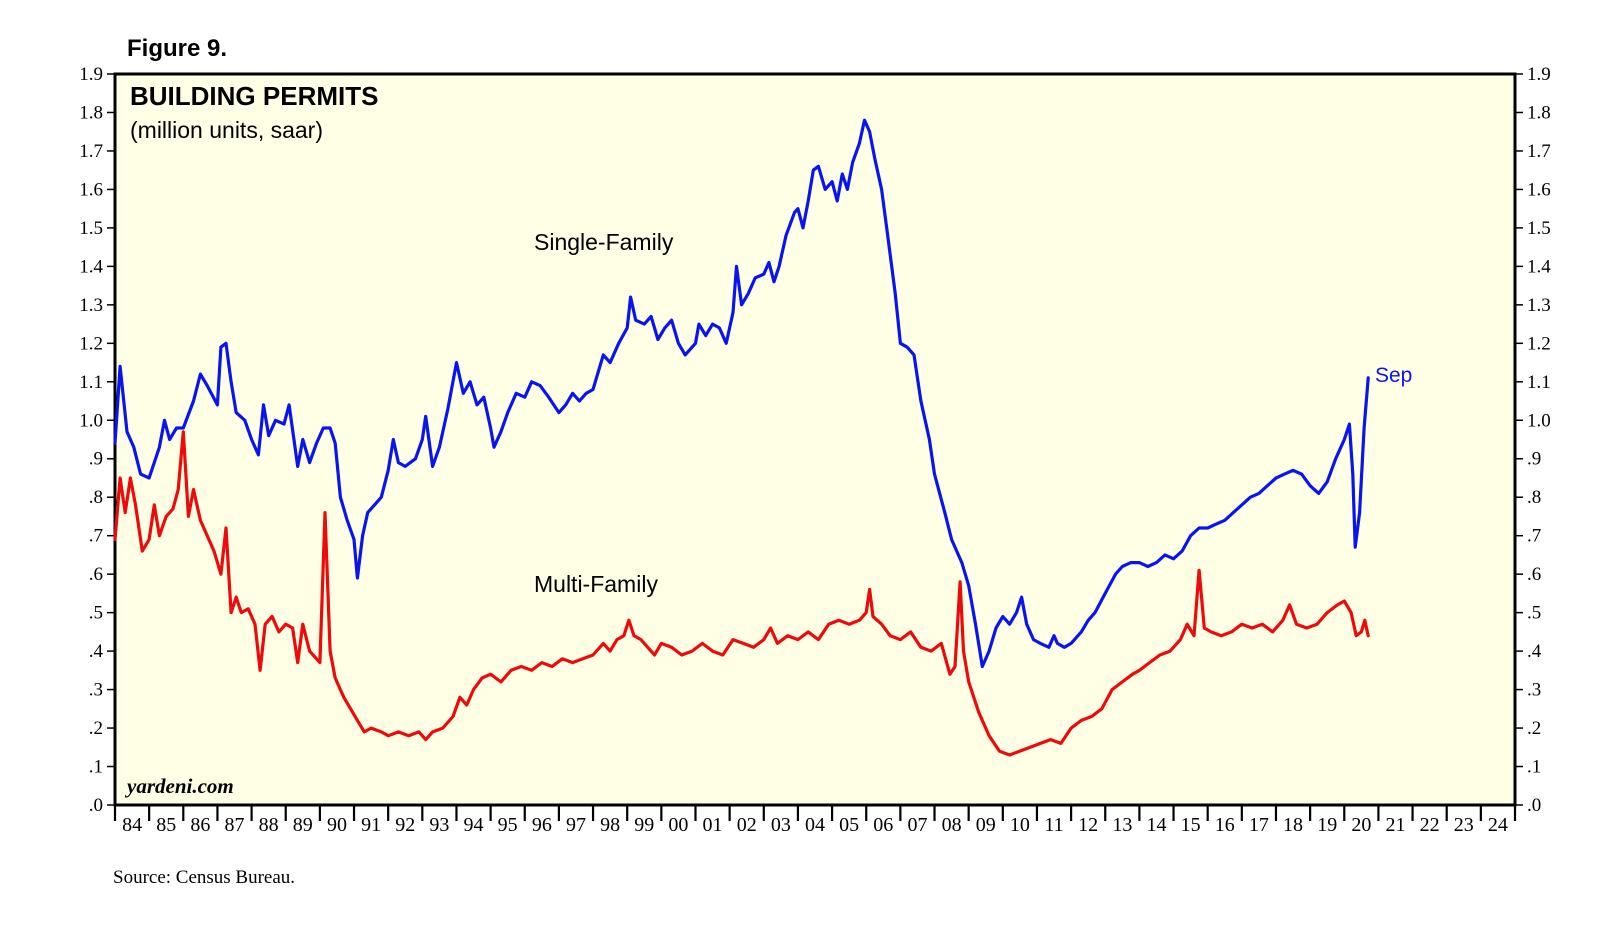 Image resolution: width=1610 pixels, height=937 pixels. What do you see at coordinates (596, 584) in the screenshot?
I see `series-label-multi-family: Multi-Family` at bounding box center [596, 584].